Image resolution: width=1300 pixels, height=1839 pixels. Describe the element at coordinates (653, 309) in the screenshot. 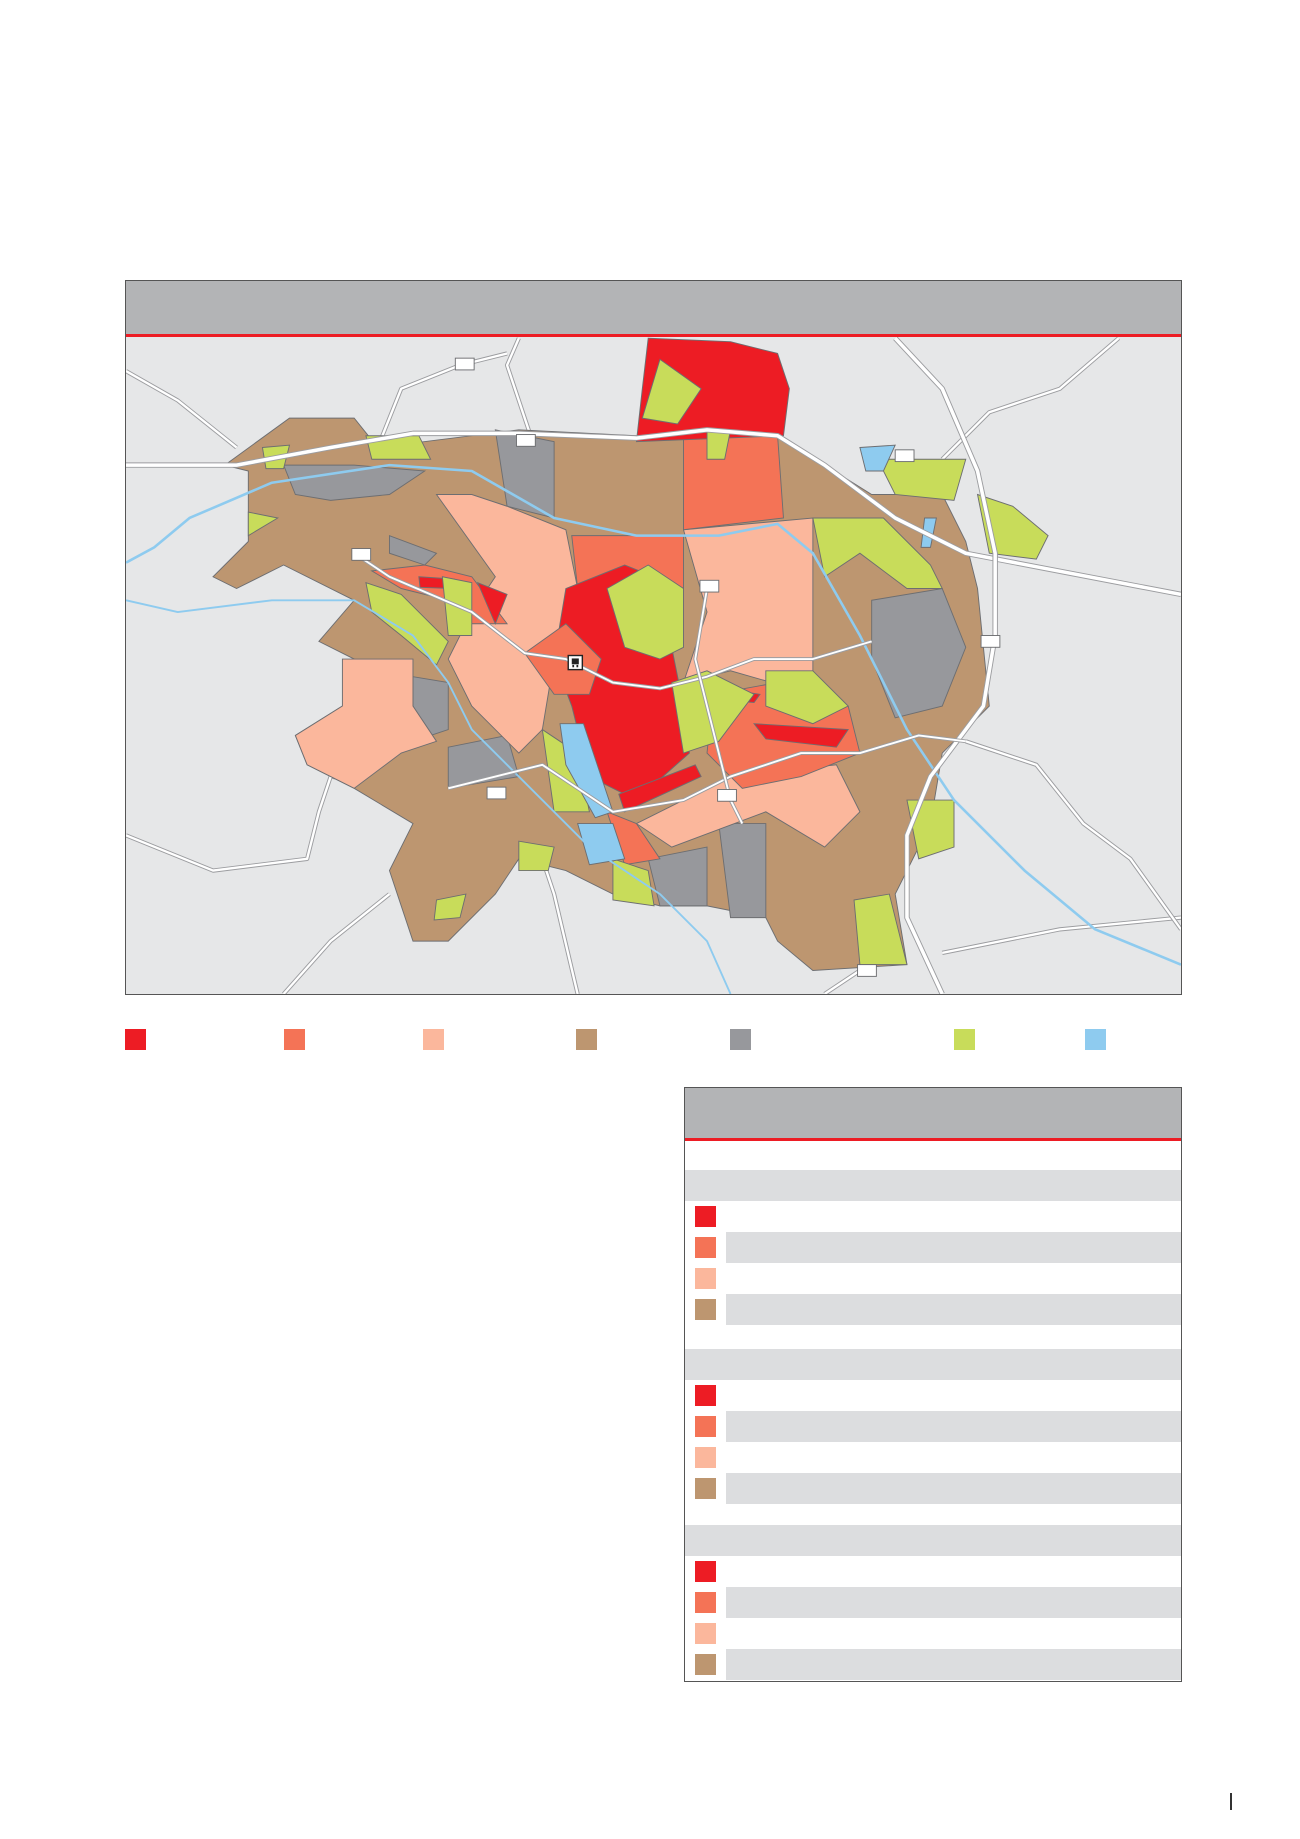

I see `map-header` at that location.